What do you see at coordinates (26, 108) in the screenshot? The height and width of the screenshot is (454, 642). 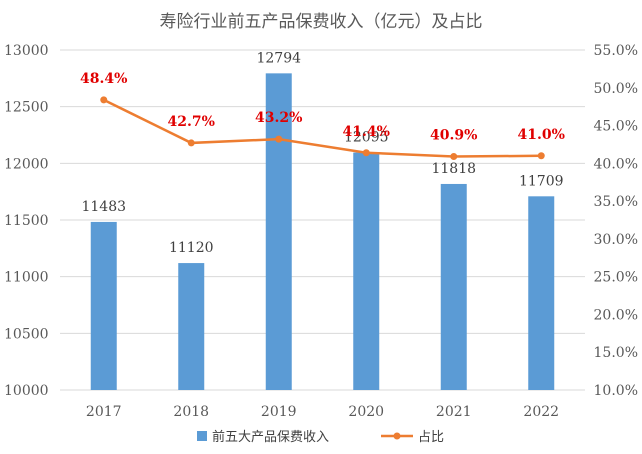 I see `y-left-tick-label: 12500` at bounding box center [26, 108].